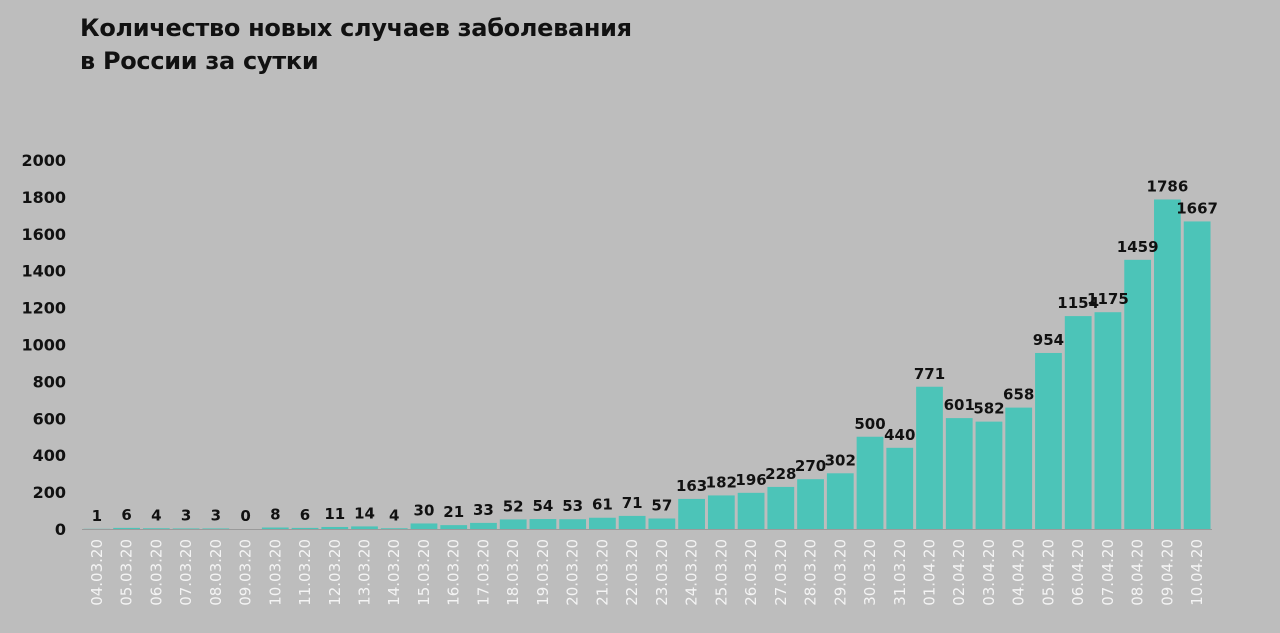  What do you see at coordinates (811, 572) in the screenshot?
I see `x-tick-label: 28.03.20` at bounding box center [811, 572].